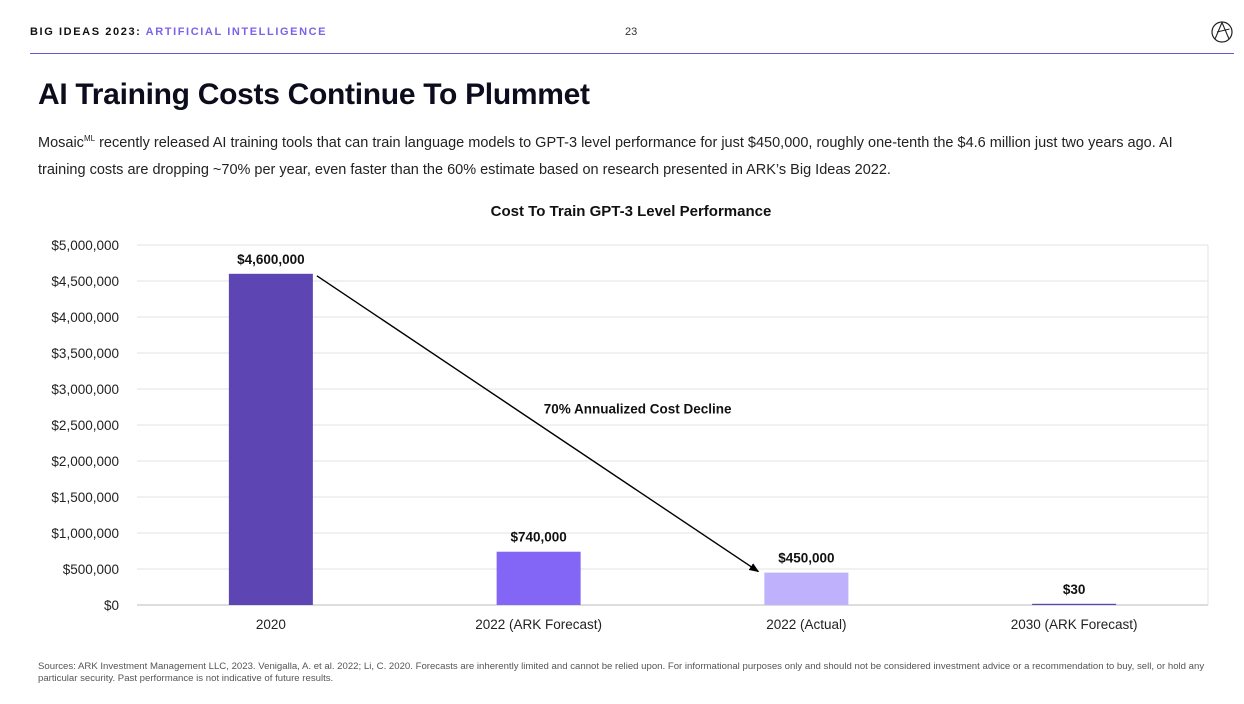  Describe the element at coordinates (85, 317) in the screenshot. I see `y-tick-label: $4,000,000` at that location.